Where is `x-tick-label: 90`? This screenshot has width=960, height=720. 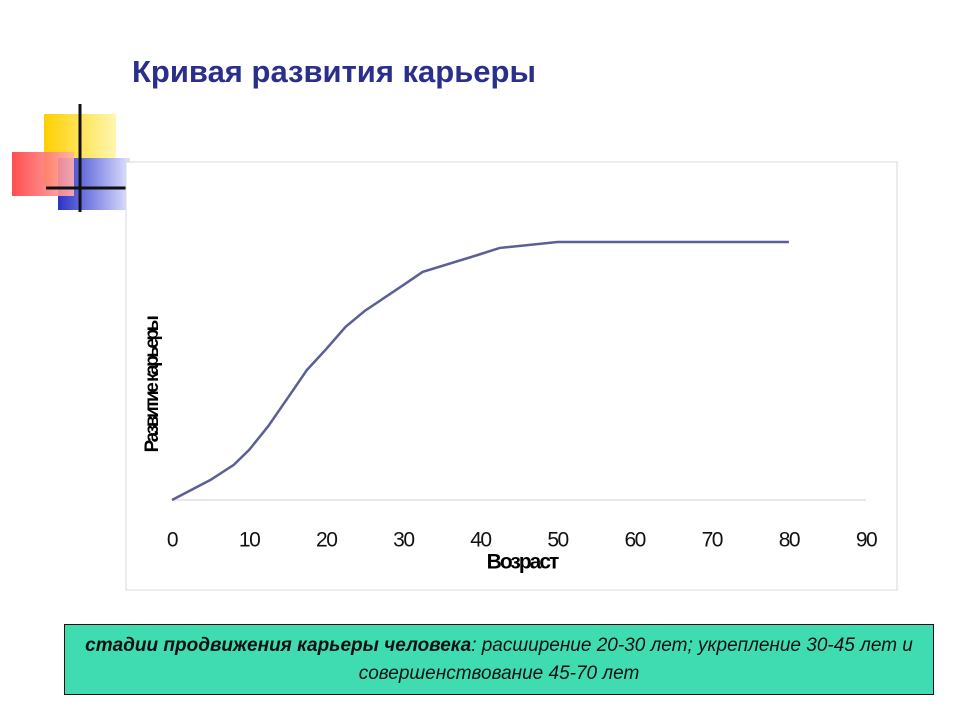 x-tick-label: 90 is located at coordinates (866, 540).